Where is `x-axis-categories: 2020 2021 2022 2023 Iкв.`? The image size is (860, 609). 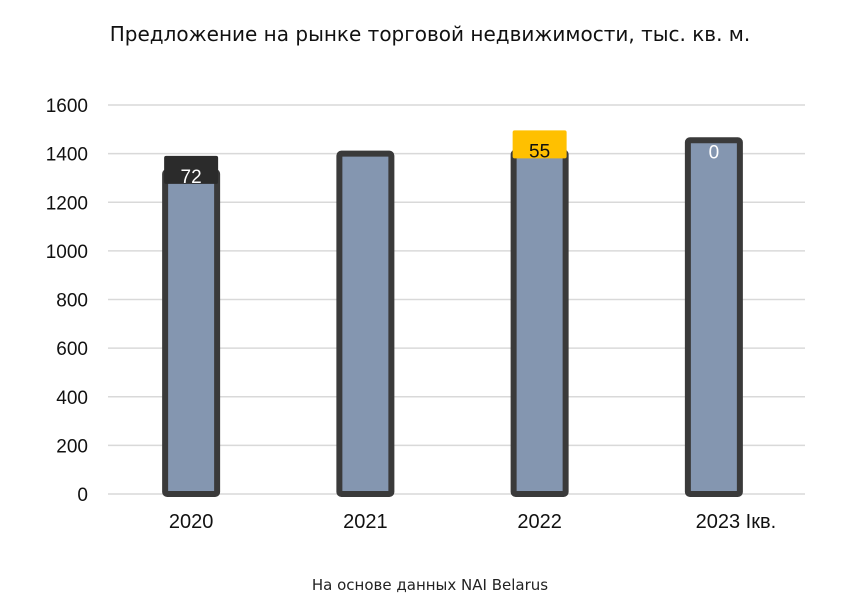
x-axis-categories: 2020 2021 2022 2023 Iкв. is located at coordinates (472, 522).